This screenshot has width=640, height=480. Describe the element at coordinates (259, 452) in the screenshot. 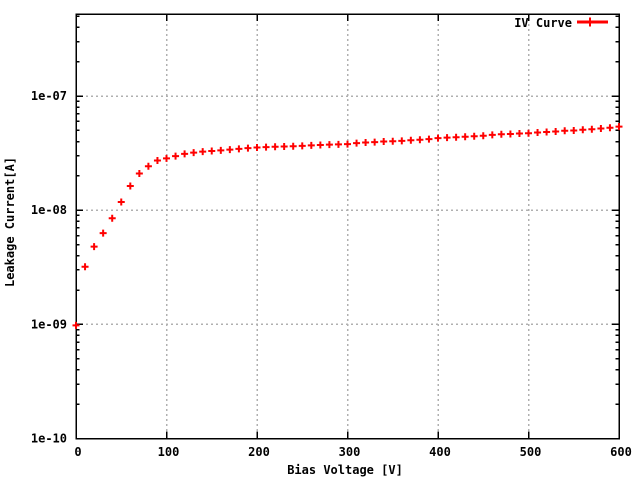

I see `x-tick-label: 200` at that location.